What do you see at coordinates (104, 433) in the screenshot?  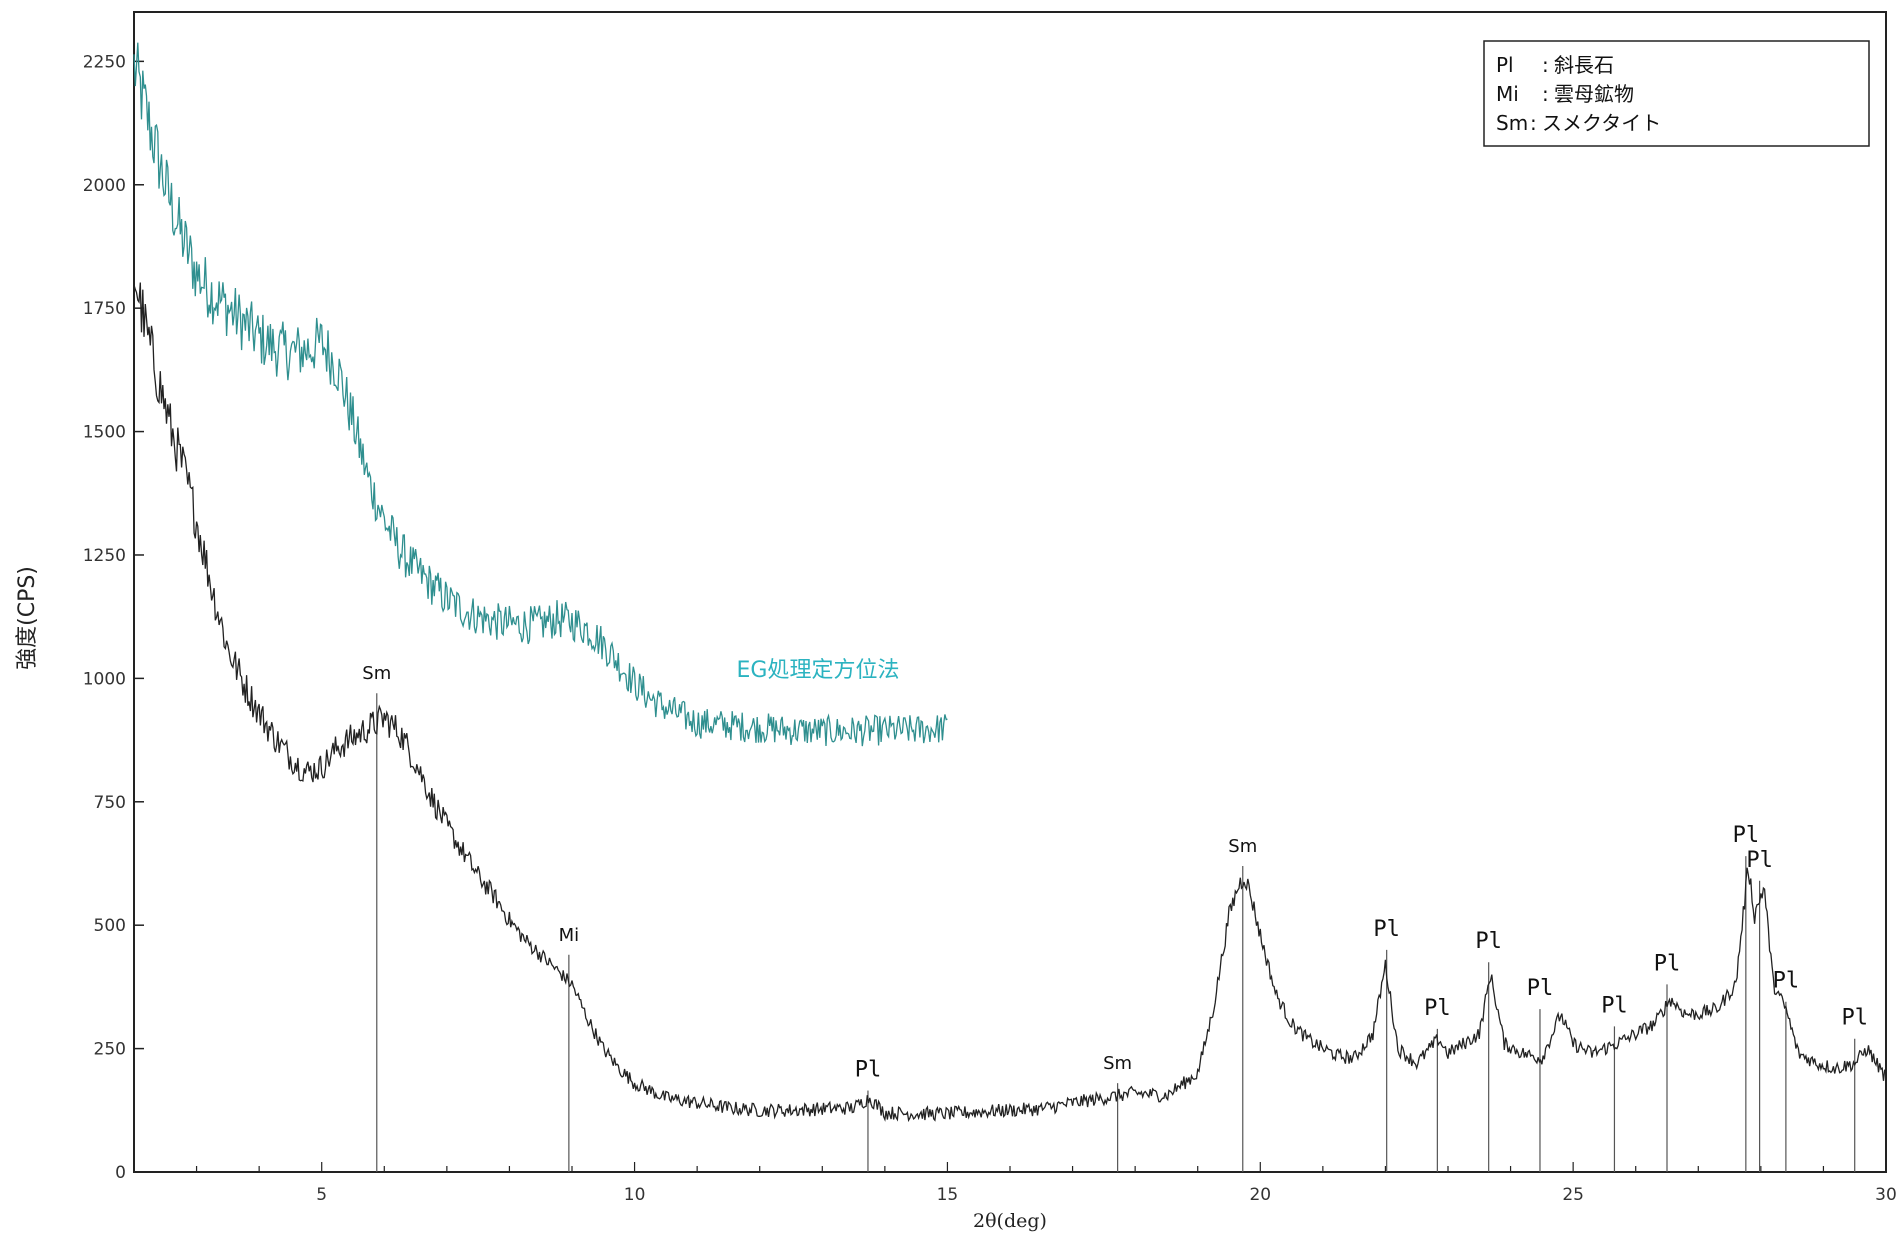 I see `y-tick-label: 1500` at bounding box center [104, 433].